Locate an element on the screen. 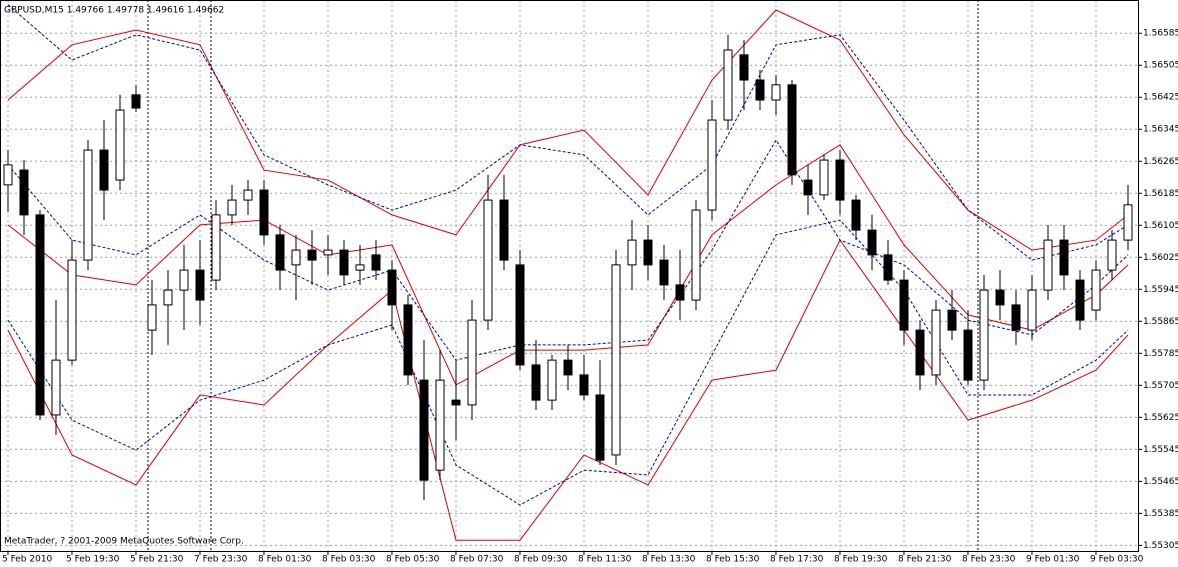  y-tick-label: 1.56025 is located at coordinates (1160, 258).